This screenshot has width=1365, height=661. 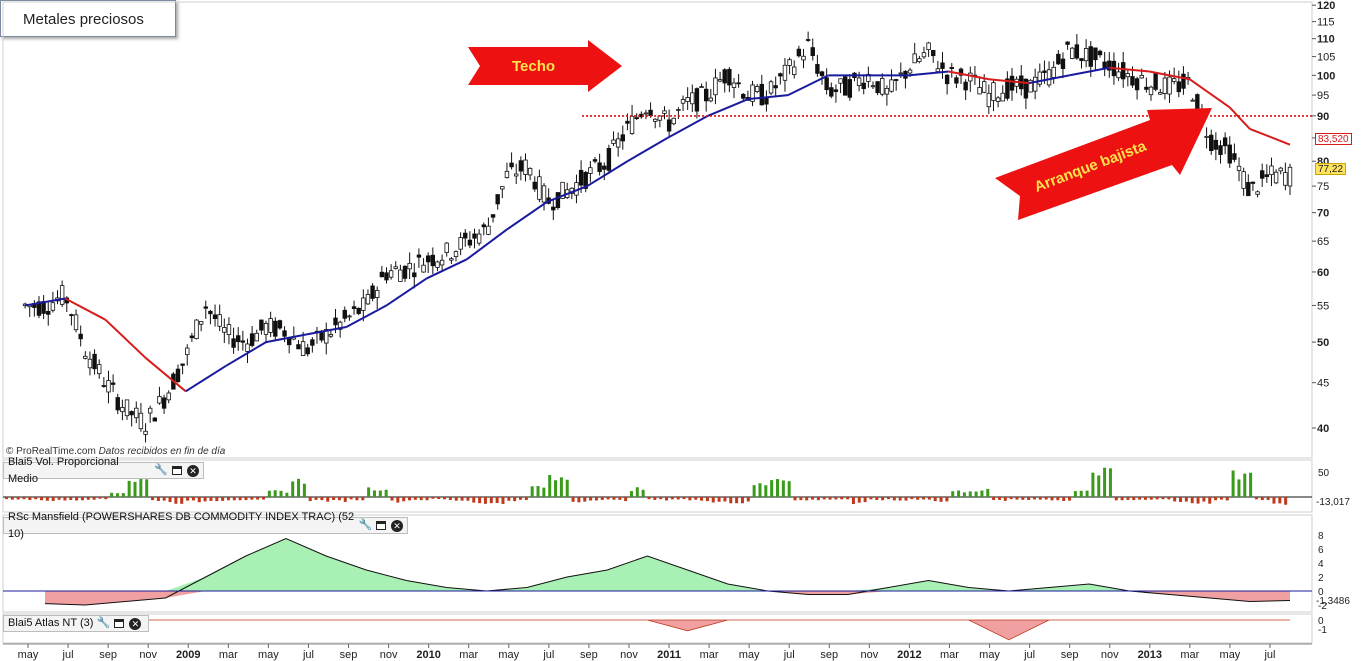 I want to click on x-axis-tick-label: may, so click(x=989, y=655).